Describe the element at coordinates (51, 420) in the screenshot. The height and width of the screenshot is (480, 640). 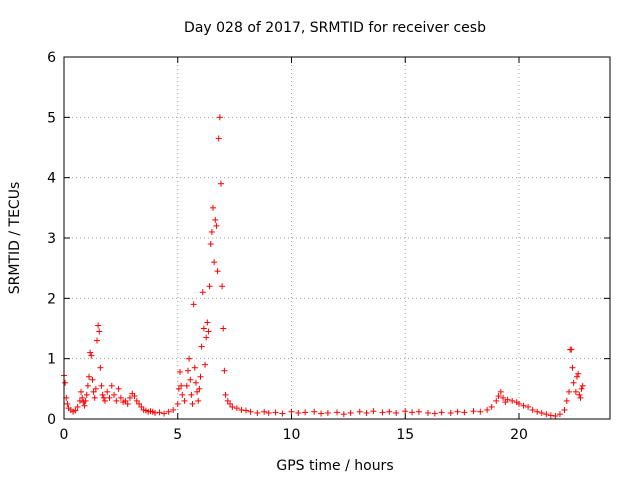
I see `y-tick-label: 0` at that location.